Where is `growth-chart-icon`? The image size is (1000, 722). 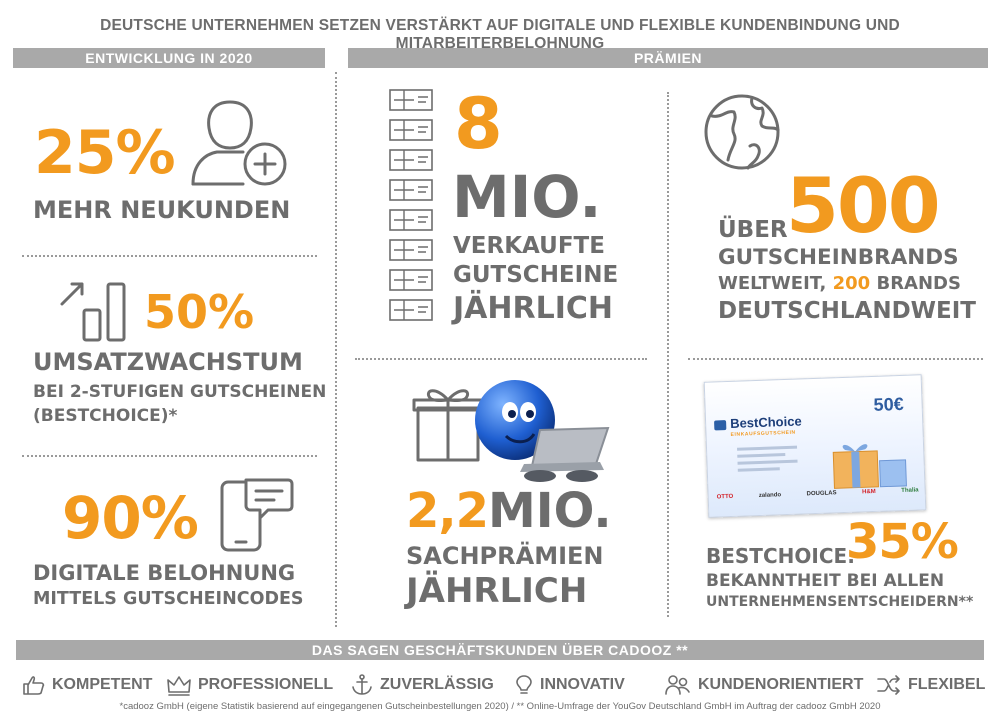 growth-chart-icon is located at coordinates (95, 310).